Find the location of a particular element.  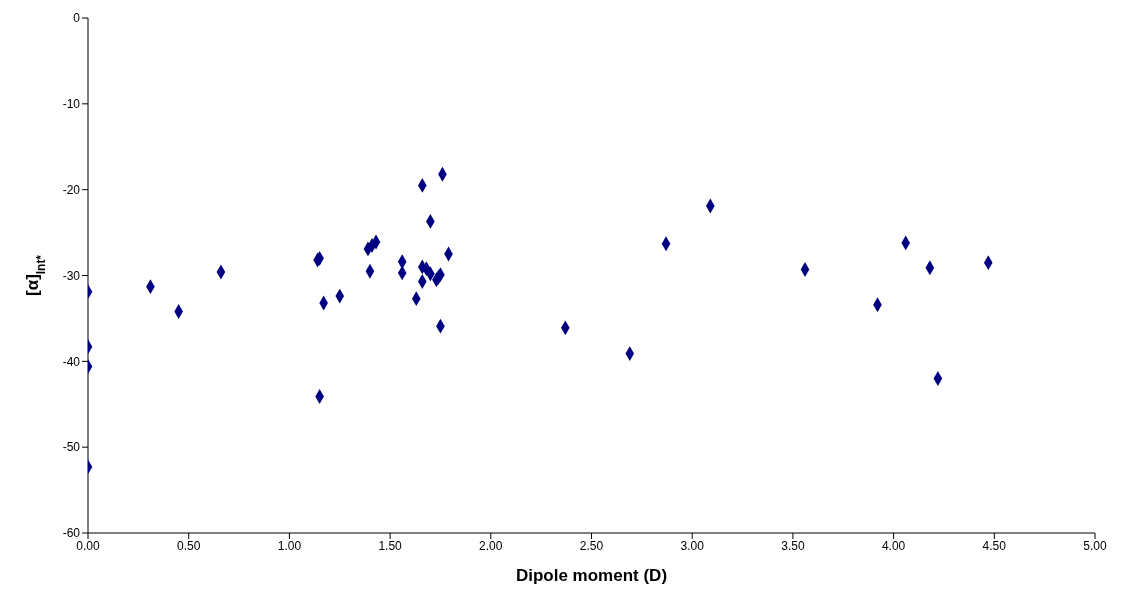

y-tick-label: -50 is located at coordinates (71, 447).